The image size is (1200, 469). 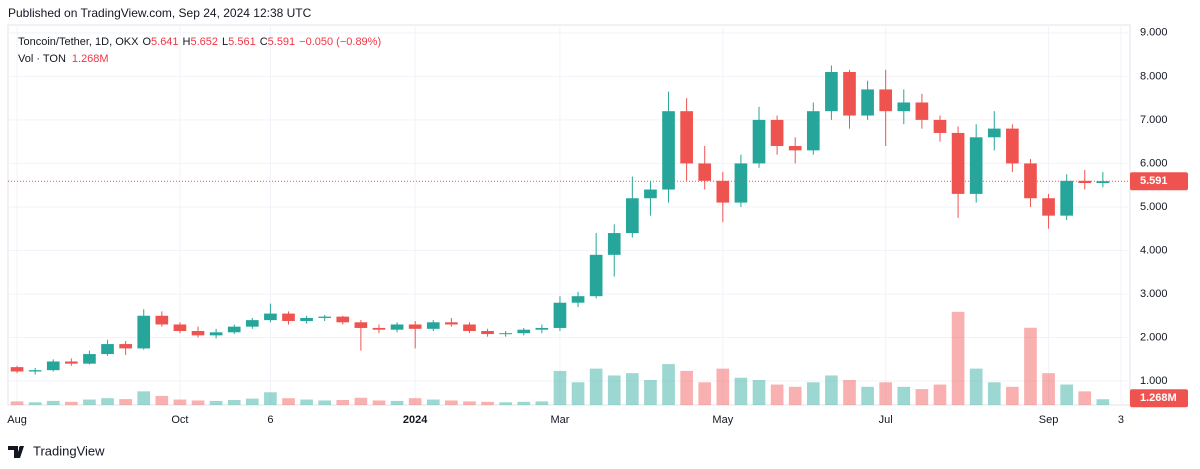 I want to click on symbol: Toncoin/Tether, 1D, OKX, so click(x=78, y=42).